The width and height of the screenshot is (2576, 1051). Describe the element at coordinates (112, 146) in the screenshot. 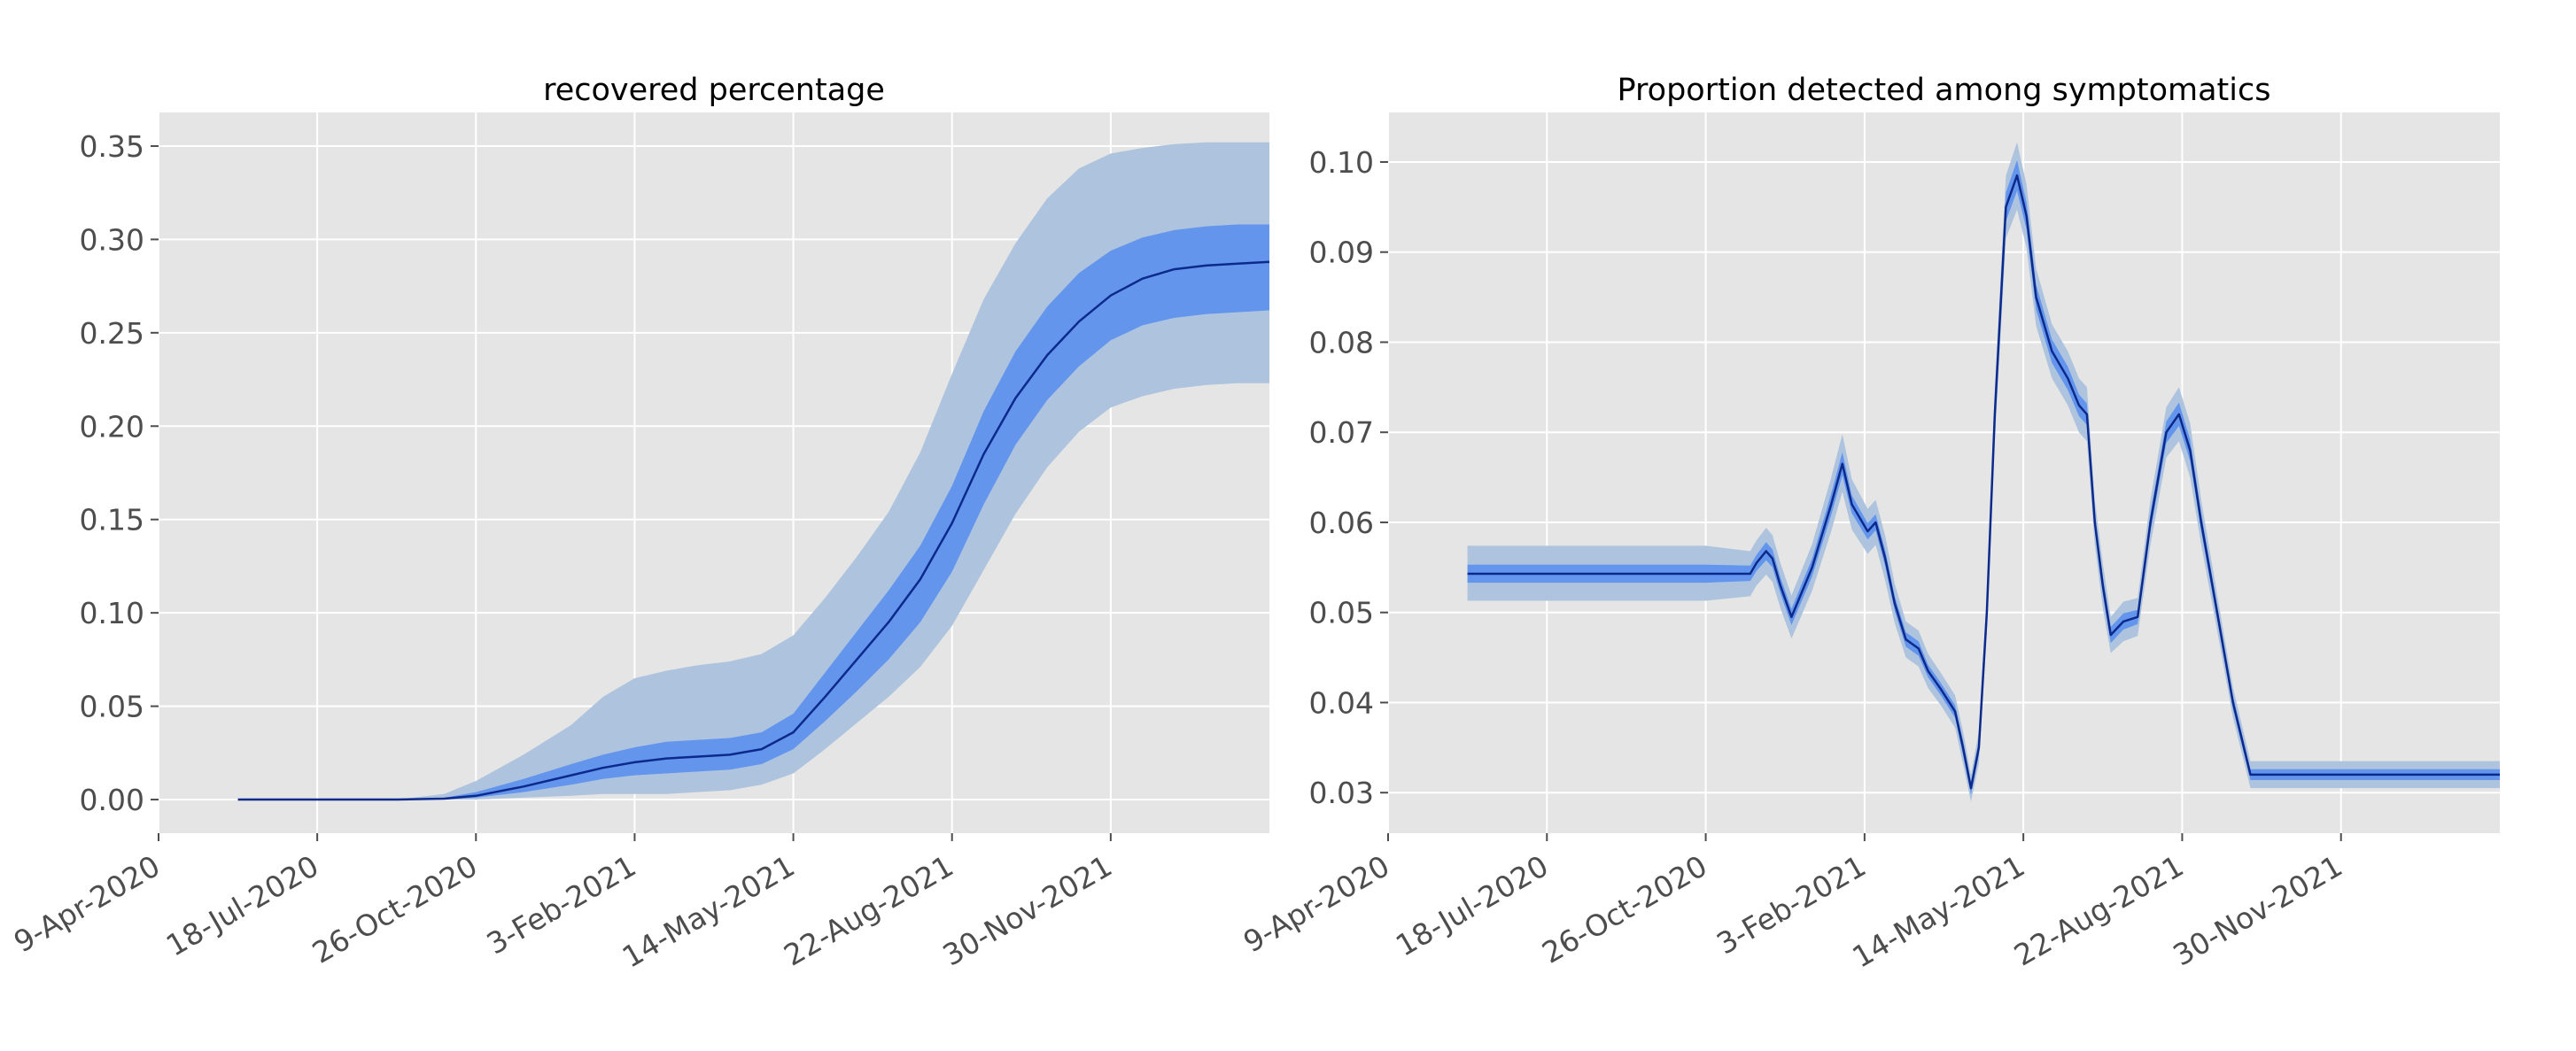

I see `y-tick-label: 0.35` at that location.